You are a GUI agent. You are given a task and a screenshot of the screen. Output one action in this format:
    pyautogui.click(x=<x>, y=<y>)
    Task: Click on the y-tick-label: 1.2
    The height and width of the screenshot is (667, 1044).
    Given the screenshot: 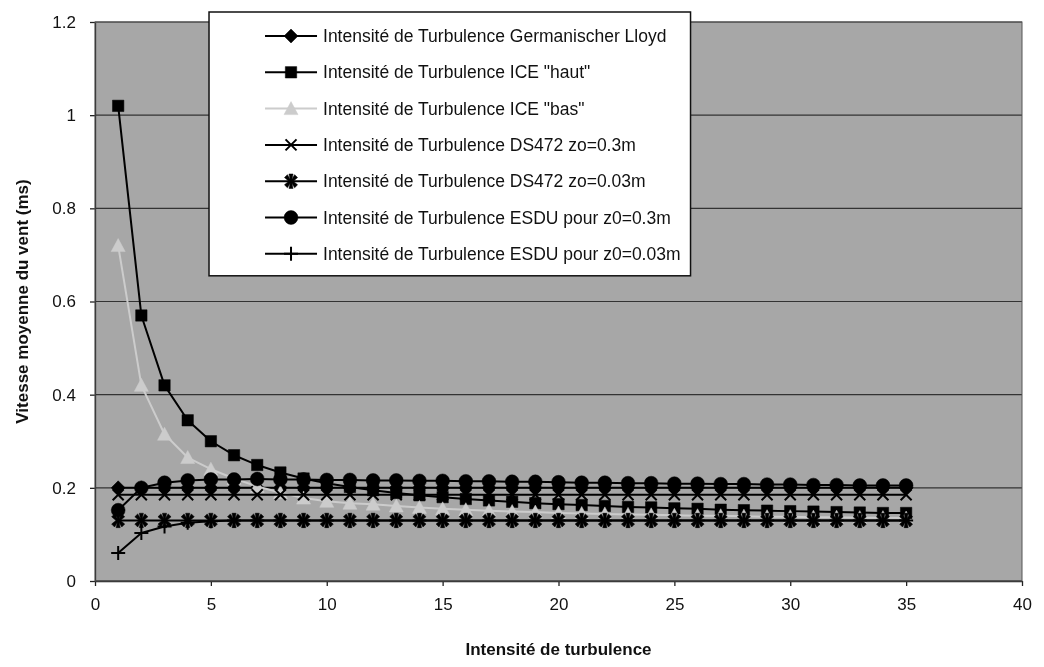 What is the action you would take?
    pyautogui.click(x=64, y=22)
    